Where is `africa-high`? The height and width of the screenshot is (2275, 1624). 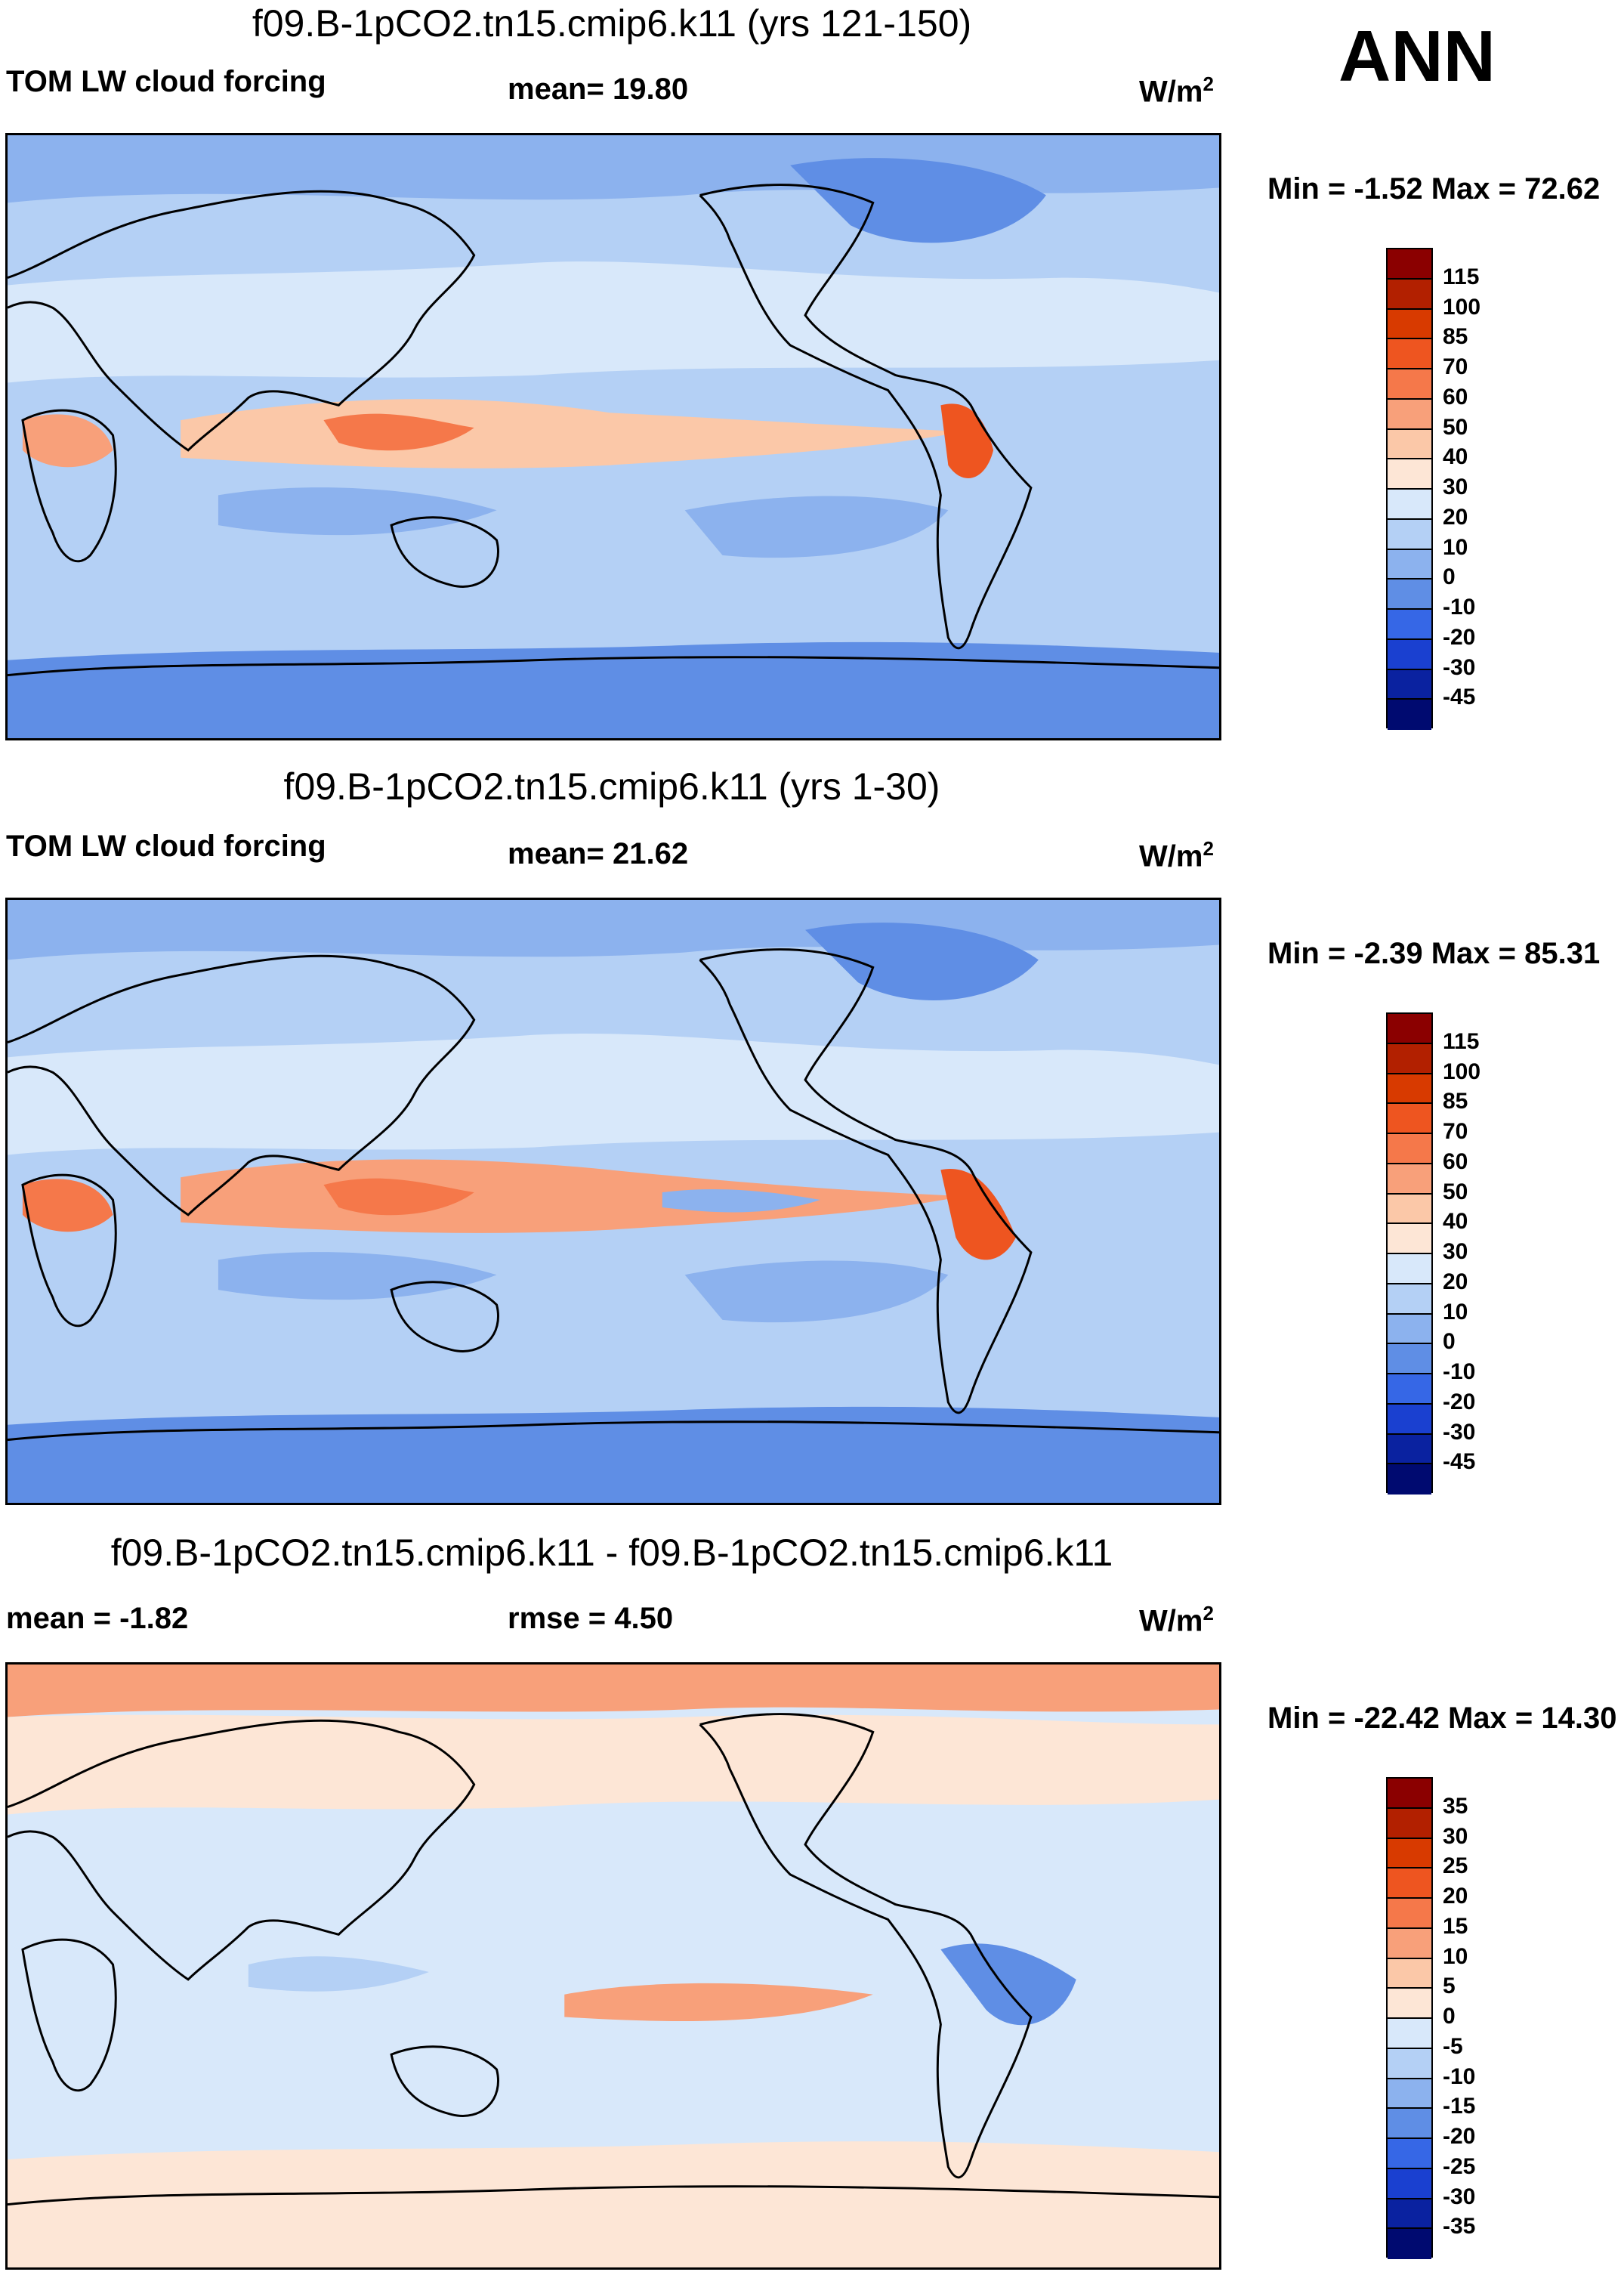
africa-high is located at coordinates (67, 441).